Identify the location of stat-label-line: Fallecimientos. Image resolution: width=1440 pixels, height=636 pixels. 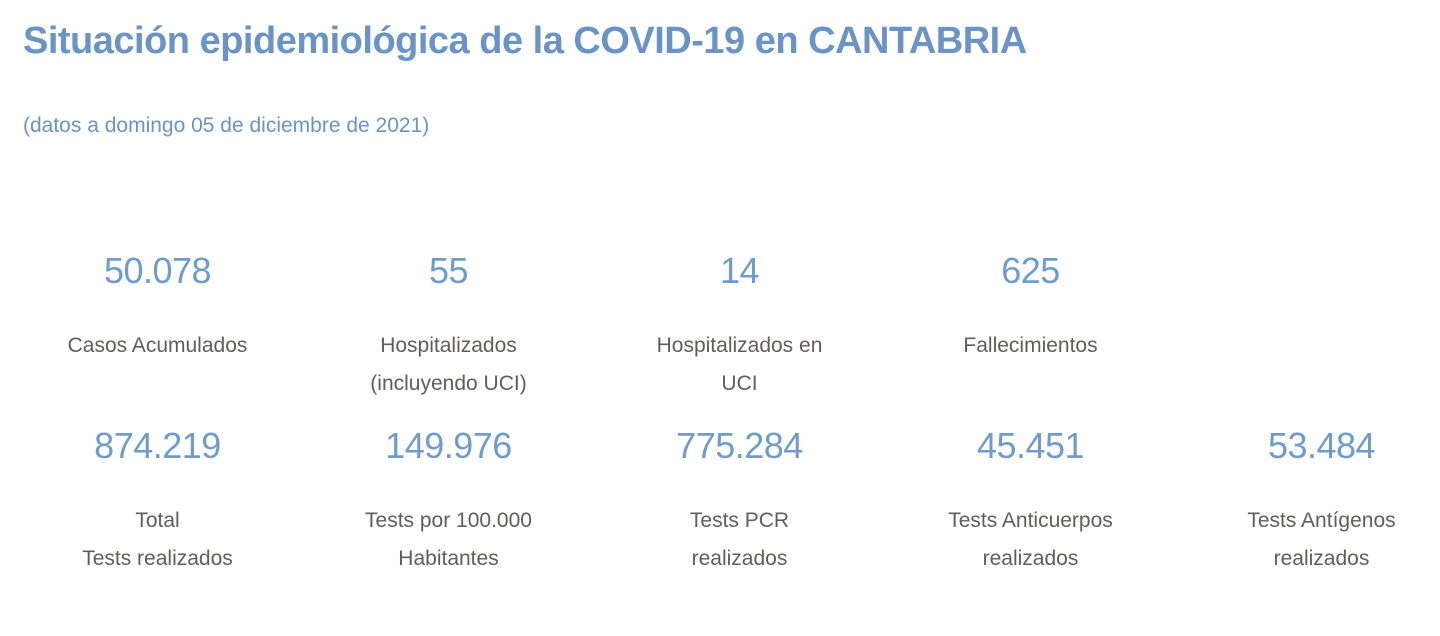
(1030, 345).